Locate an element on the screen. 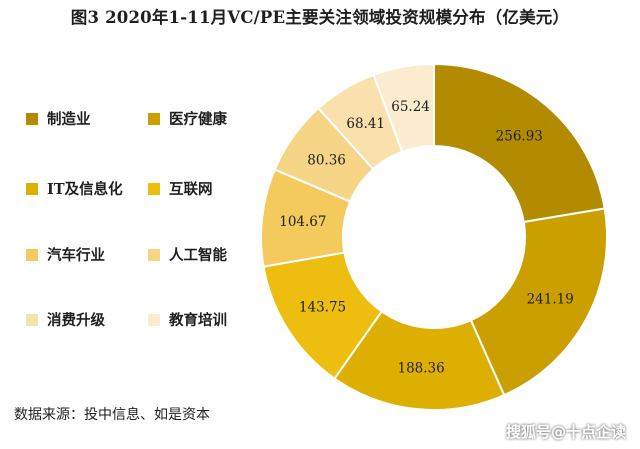  legend-label: 制造业 is located at coordinates (69, 119).